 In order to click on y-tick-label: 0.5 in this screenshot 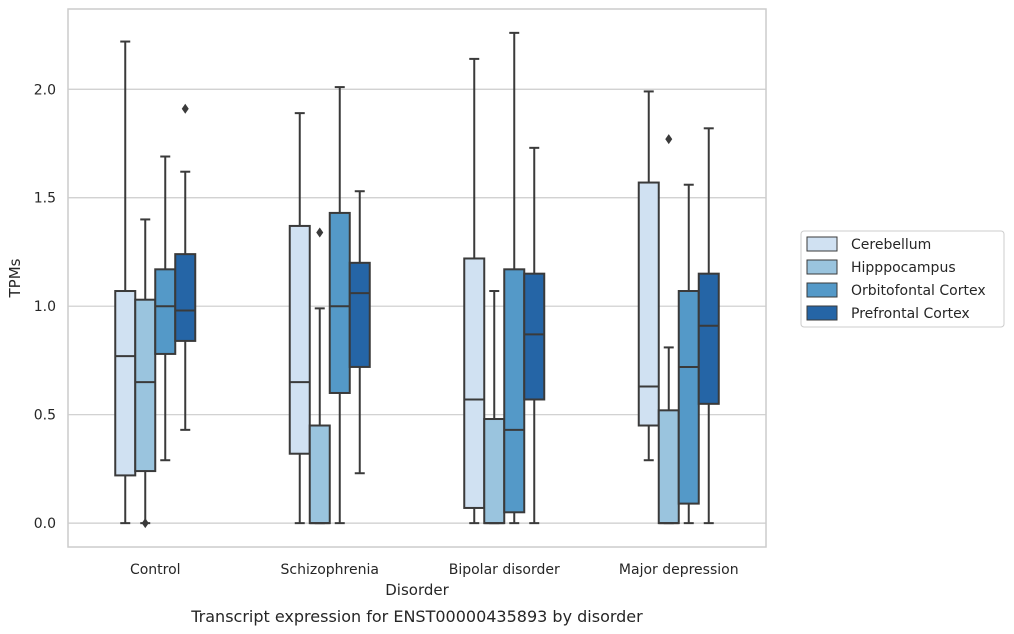, I will do `click(45, 416)`.